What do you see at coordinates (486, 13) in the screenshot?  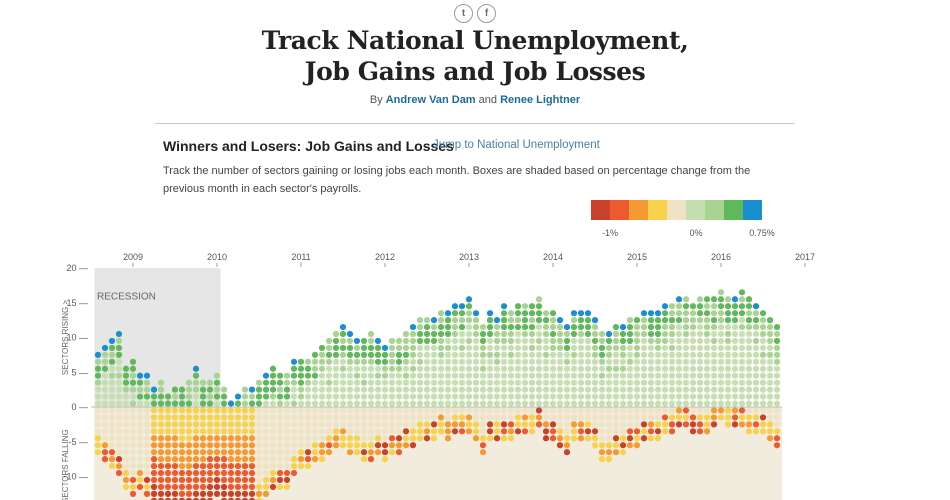 I see `facebook-icon: f` at bounding box center [486, 13].